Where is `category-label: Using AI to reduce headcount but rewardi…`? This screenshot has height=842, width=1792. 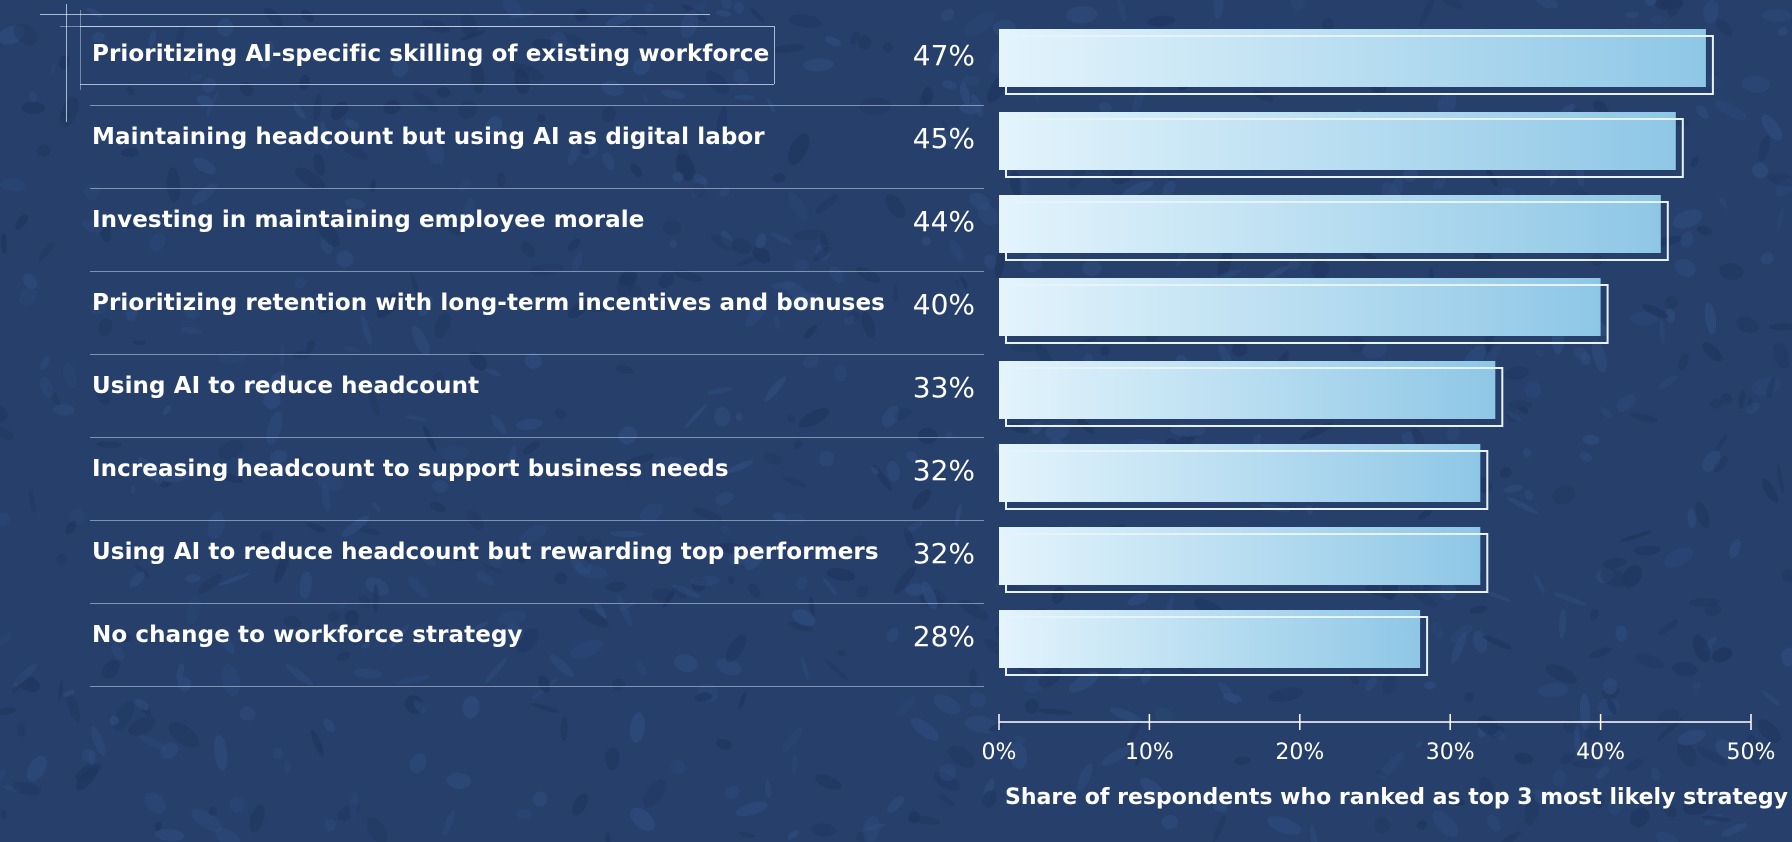
category-label: Using AI to reduce headcount but rewardi… is located at coordinates (485, 552).